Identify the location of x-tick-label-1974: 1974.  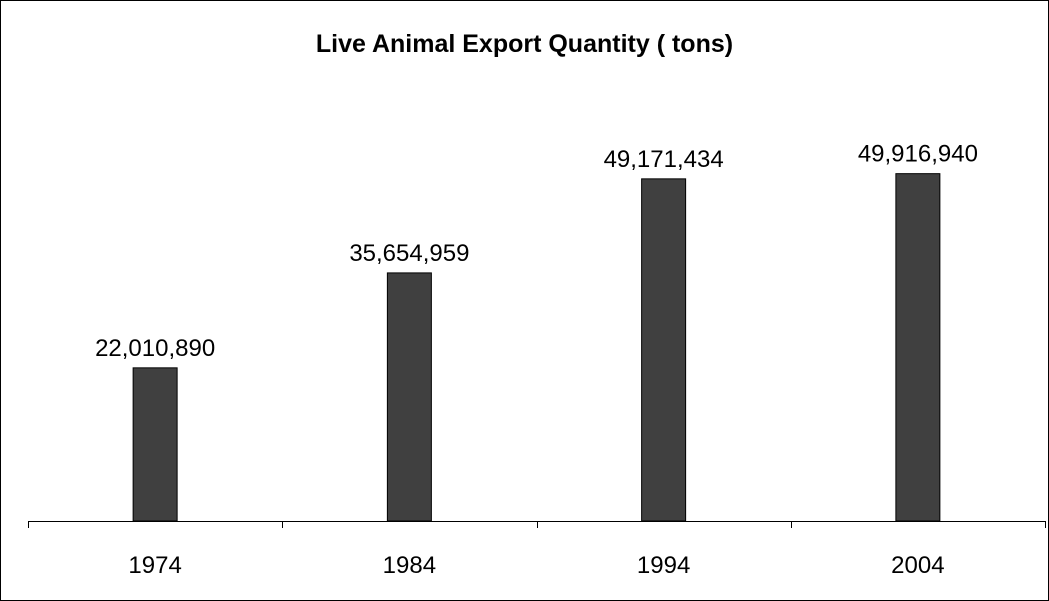
(154, 565).